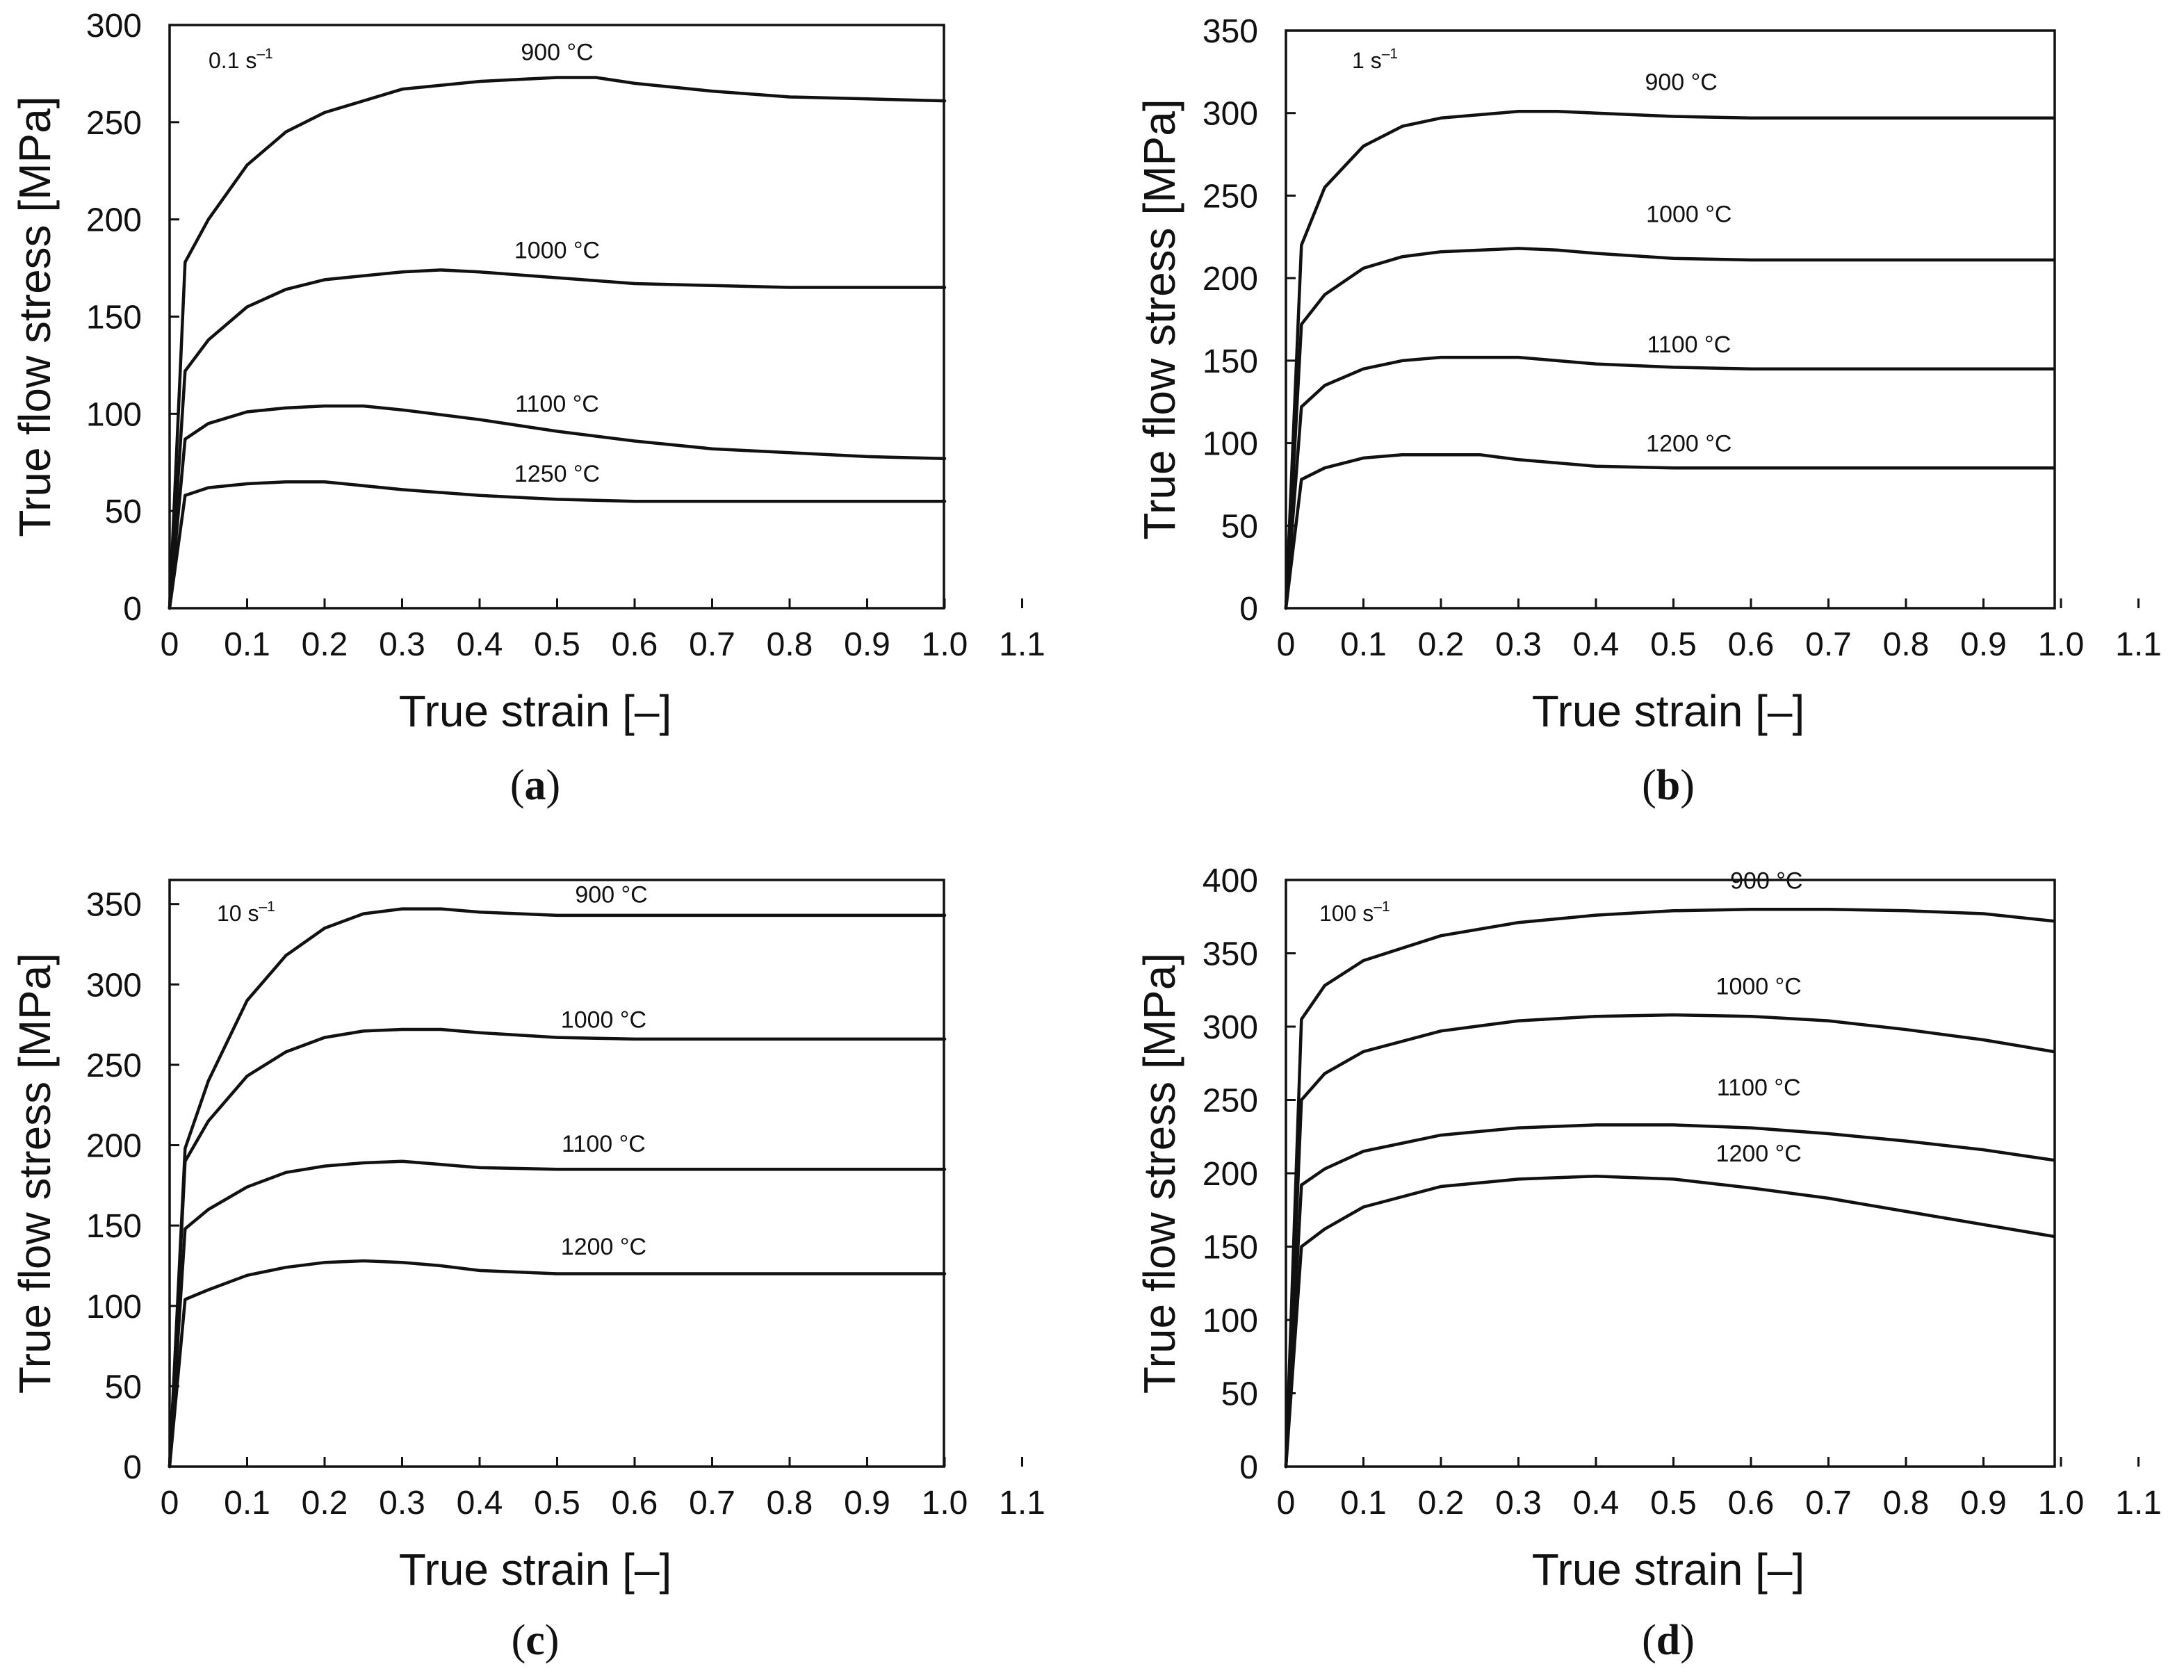  What do you see at coordinates (238, 914) in the screenshot?
I see `strain-rate-base: 10 s` at bounding box center [238, 914].